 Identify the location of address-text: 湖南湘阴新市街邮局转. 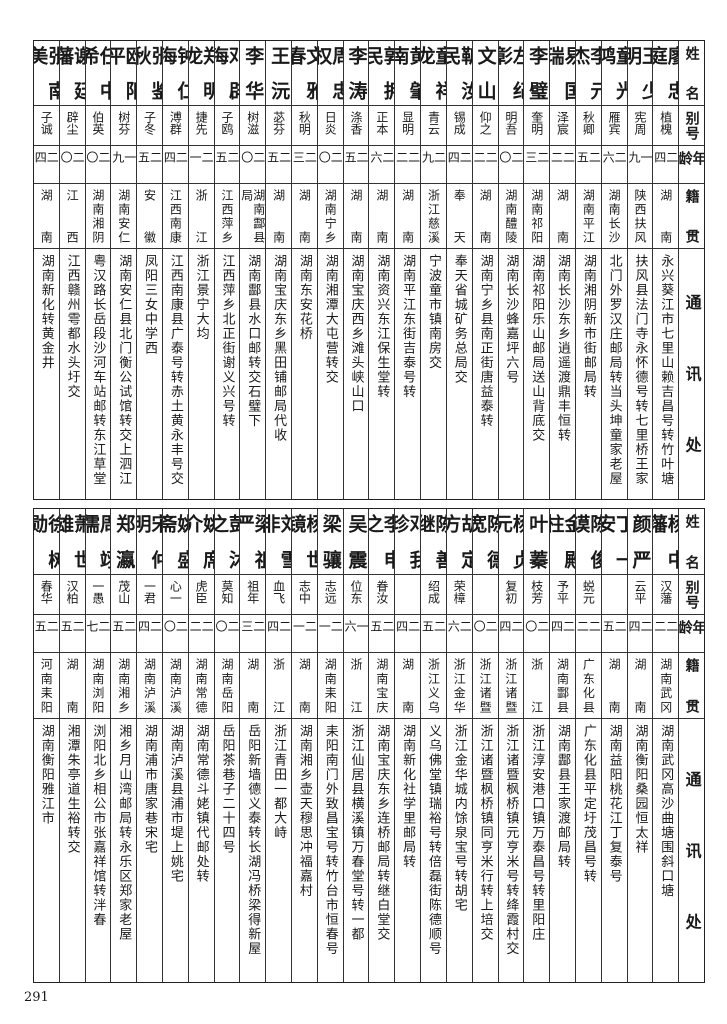
(588, 326).